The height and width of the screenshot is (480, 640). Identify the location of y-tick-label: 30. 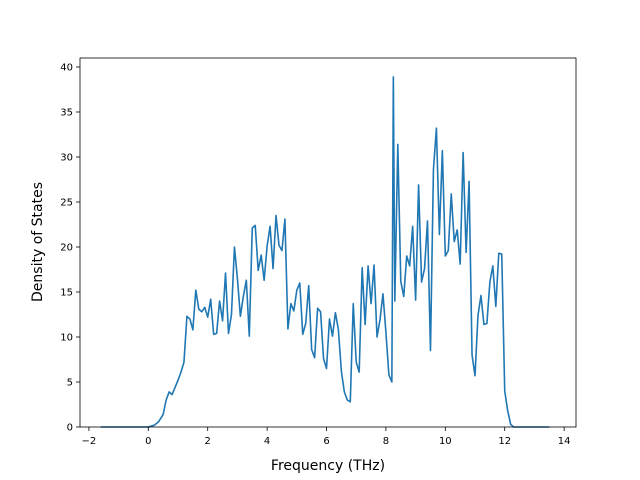
(66, 158).